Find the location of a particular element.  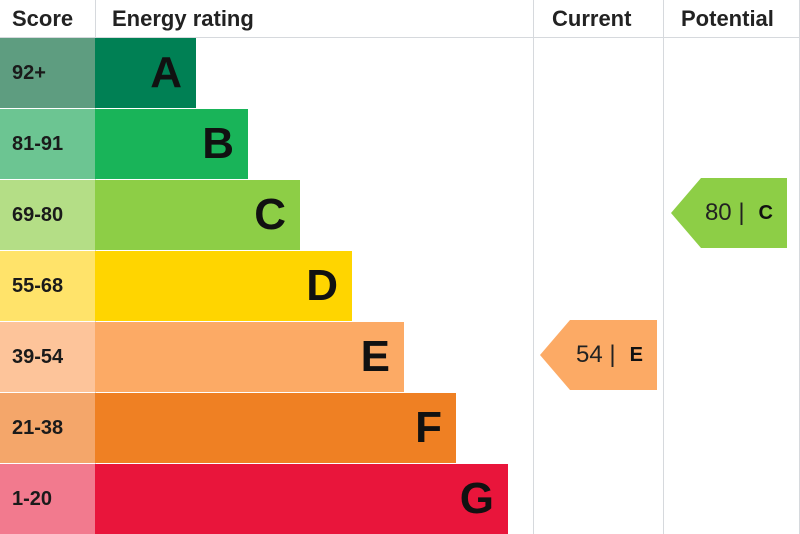

potential-value: 80 is located at coordinates (718, 212).